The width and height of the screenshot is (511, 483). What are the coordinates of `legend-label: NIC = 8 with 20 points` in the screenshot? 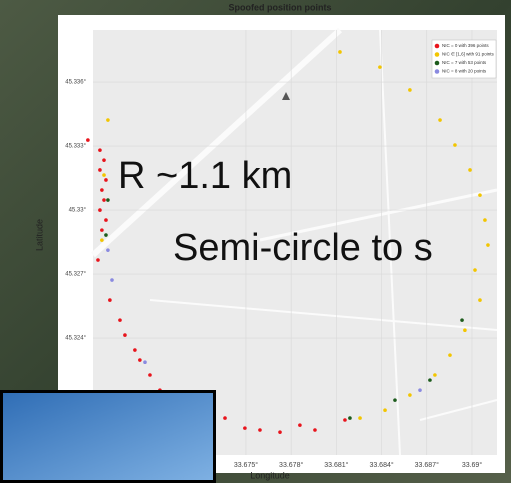 It's located at (464, 71).